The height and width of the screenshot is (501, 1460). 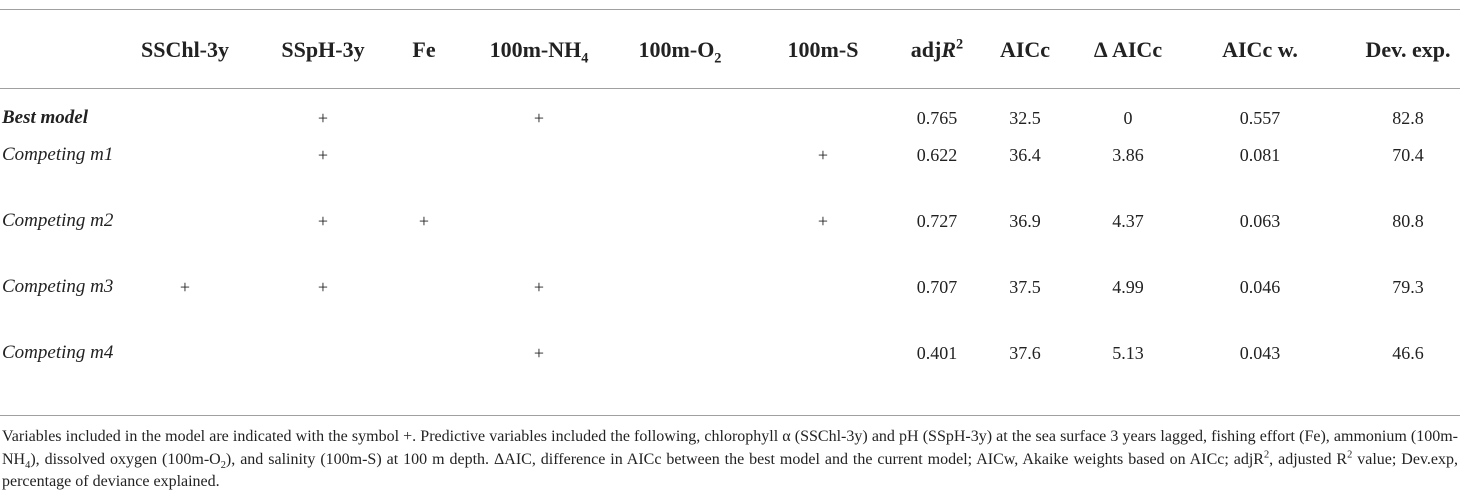 I want to click on column-header: Dev. exp., so click(x=1408, y=50).